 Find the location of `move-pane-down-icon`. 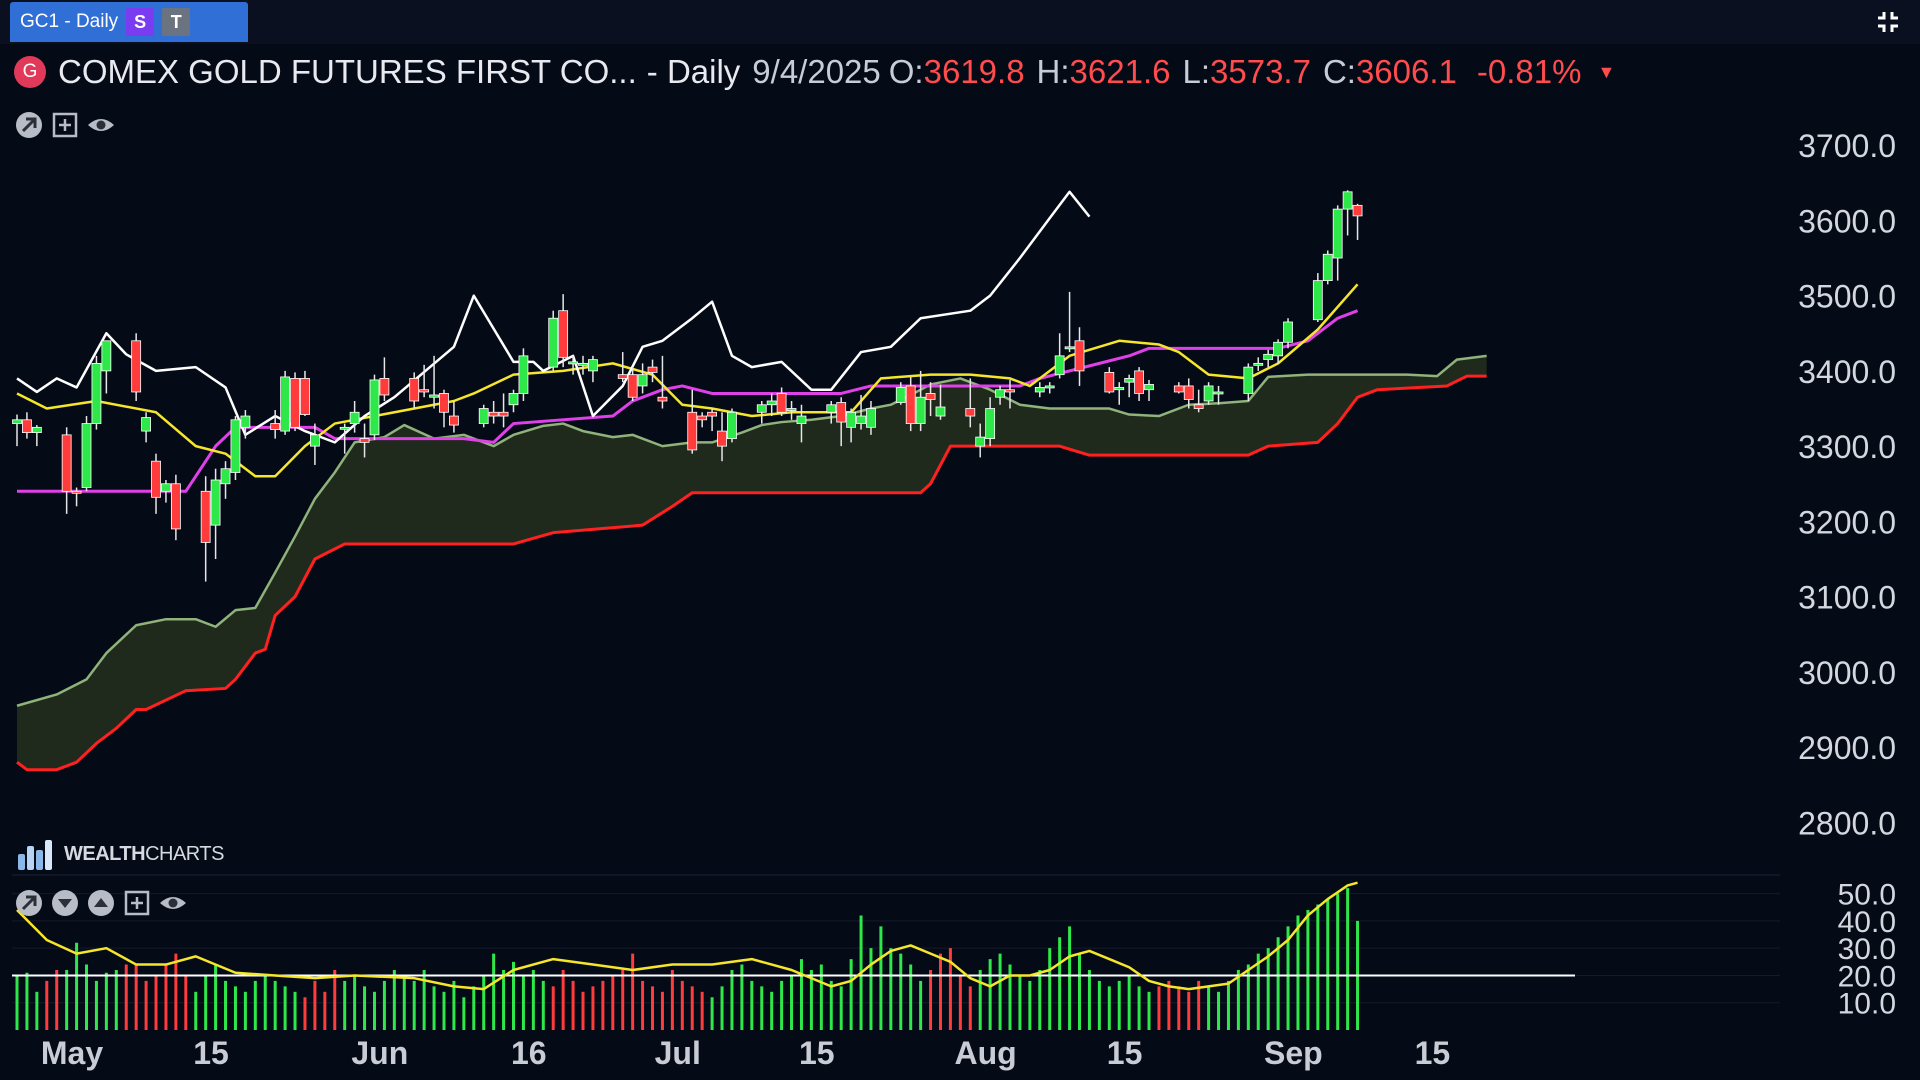

move-pane-down-icon is located at coordinates (65, 903).